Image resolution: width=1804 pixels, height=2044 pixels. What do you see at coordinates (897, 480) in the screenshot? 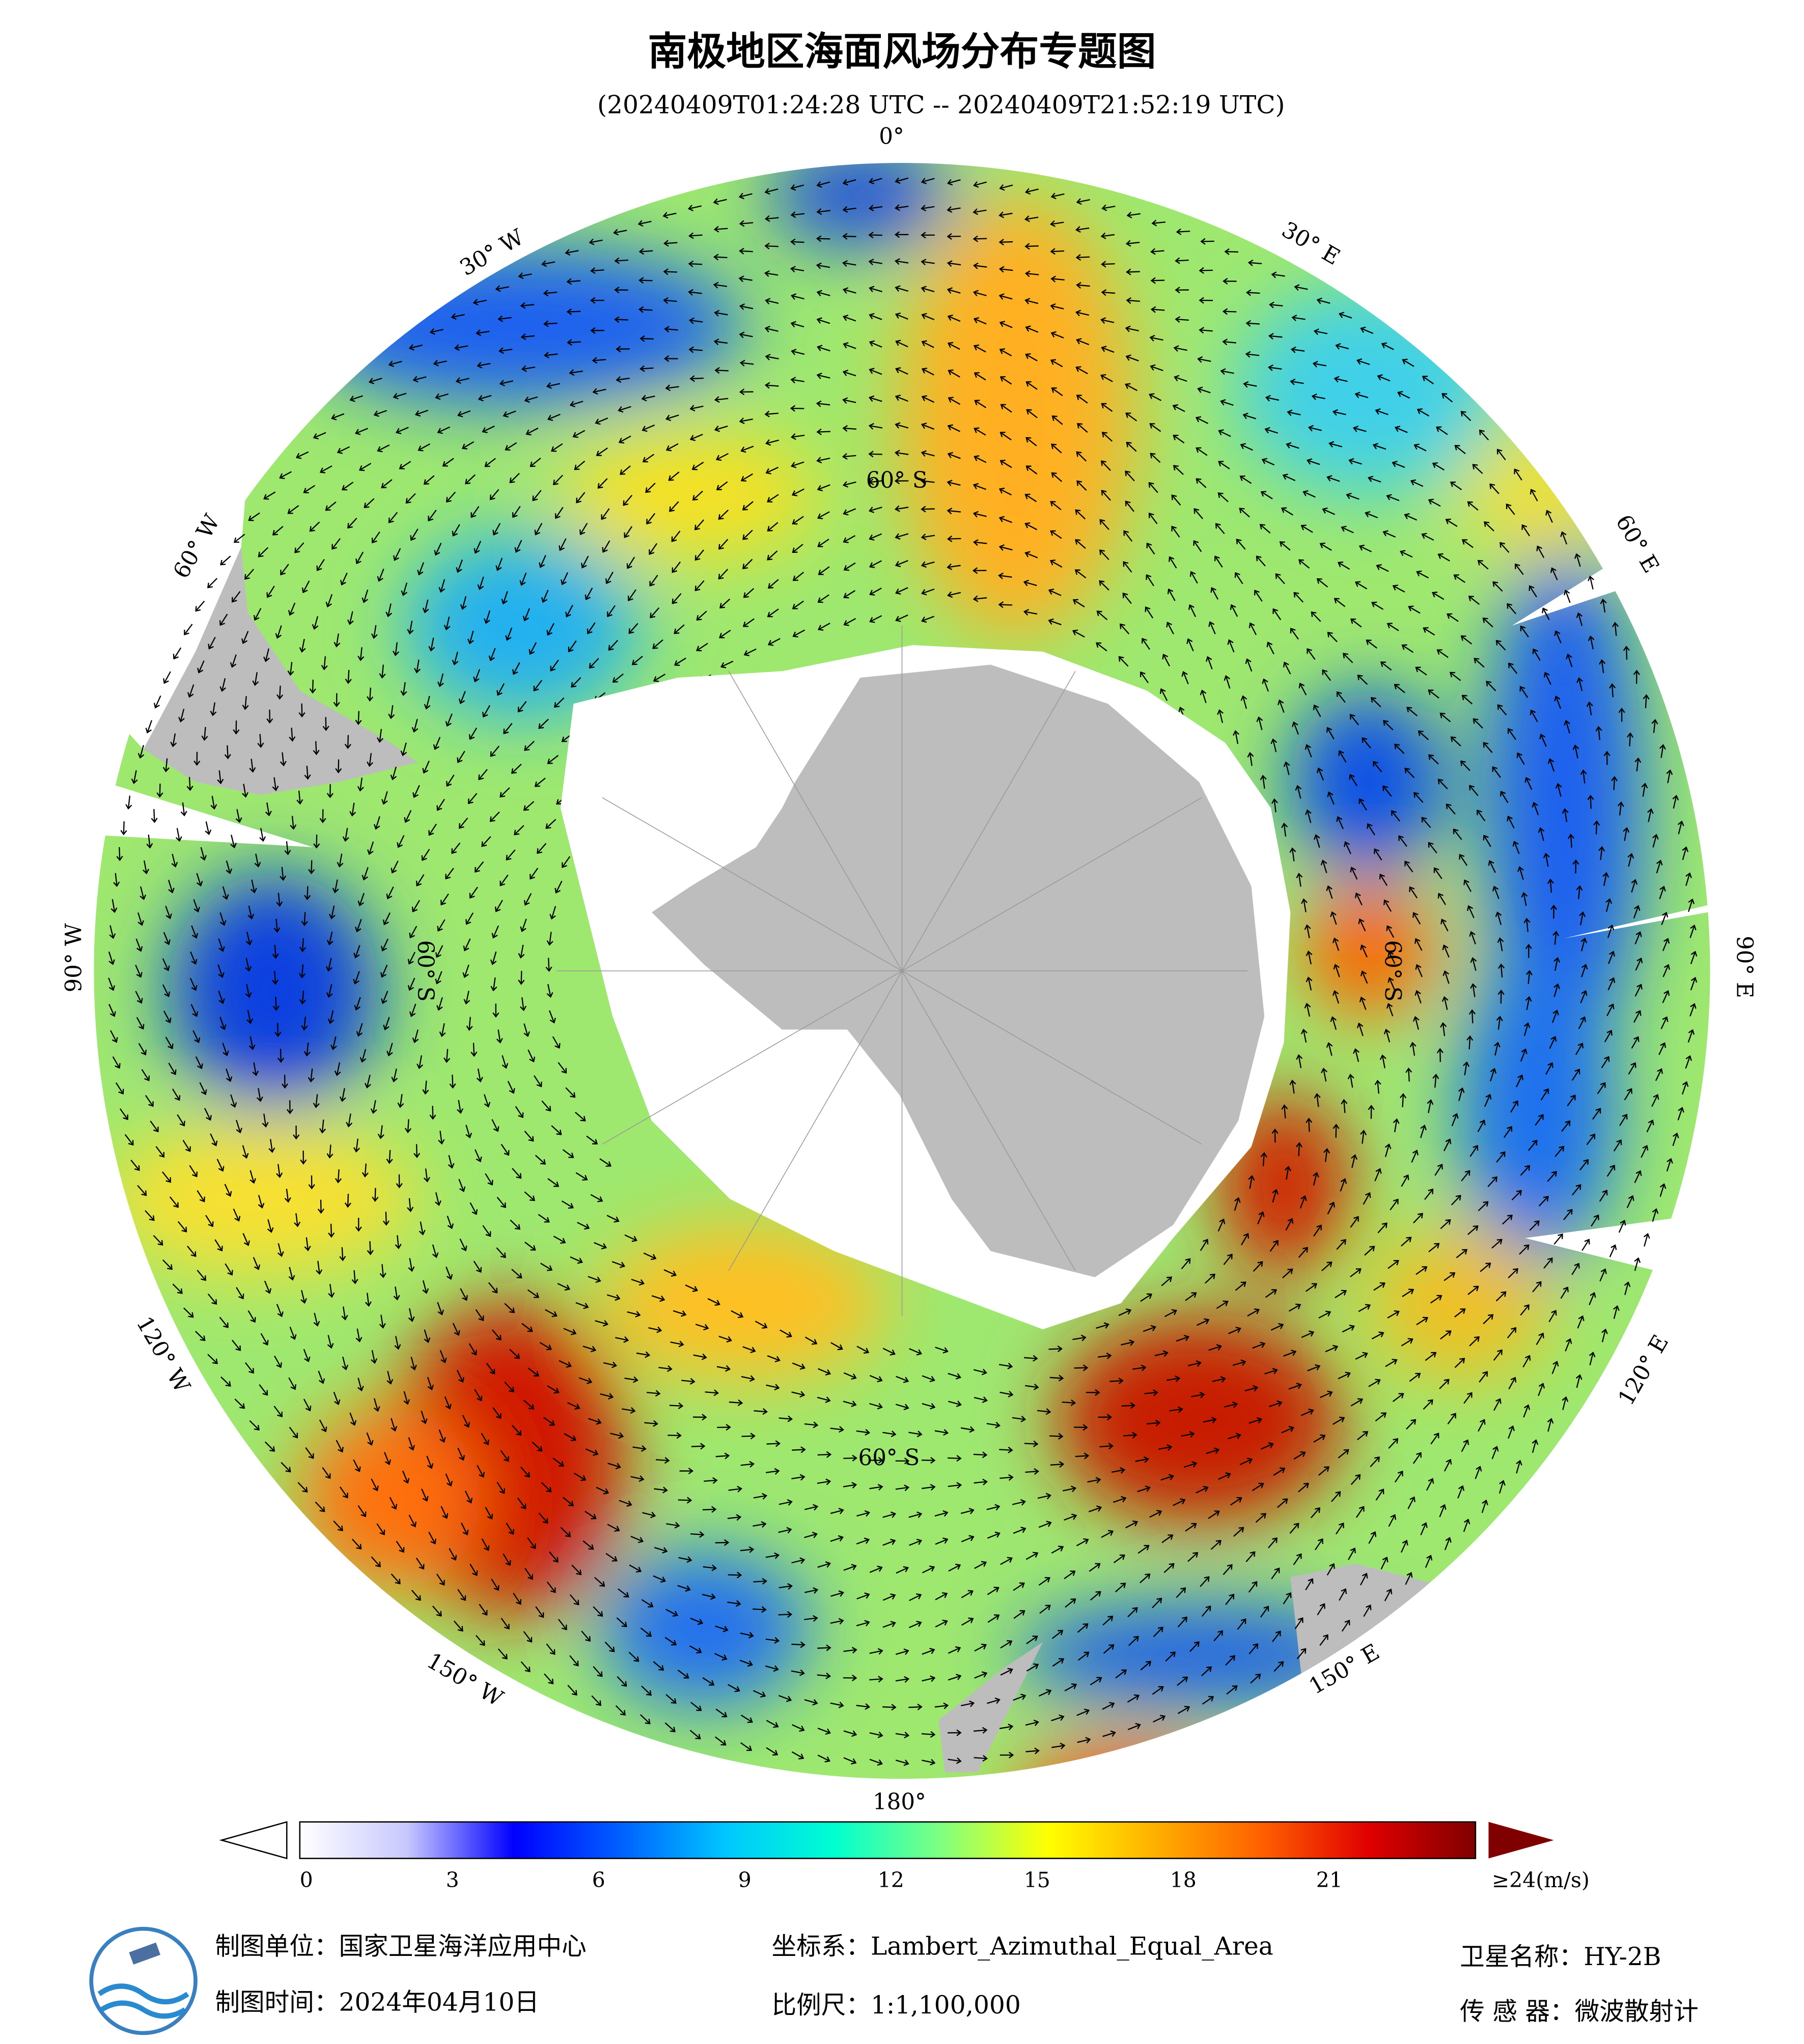
I see `lat-label: 60° S` at bounding box center [897, 480].